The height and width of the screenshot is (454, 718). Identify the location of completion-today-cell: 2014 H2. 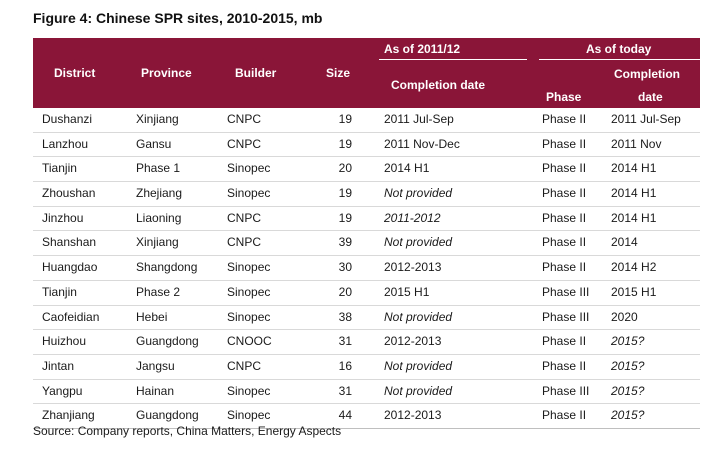
(634, 267).